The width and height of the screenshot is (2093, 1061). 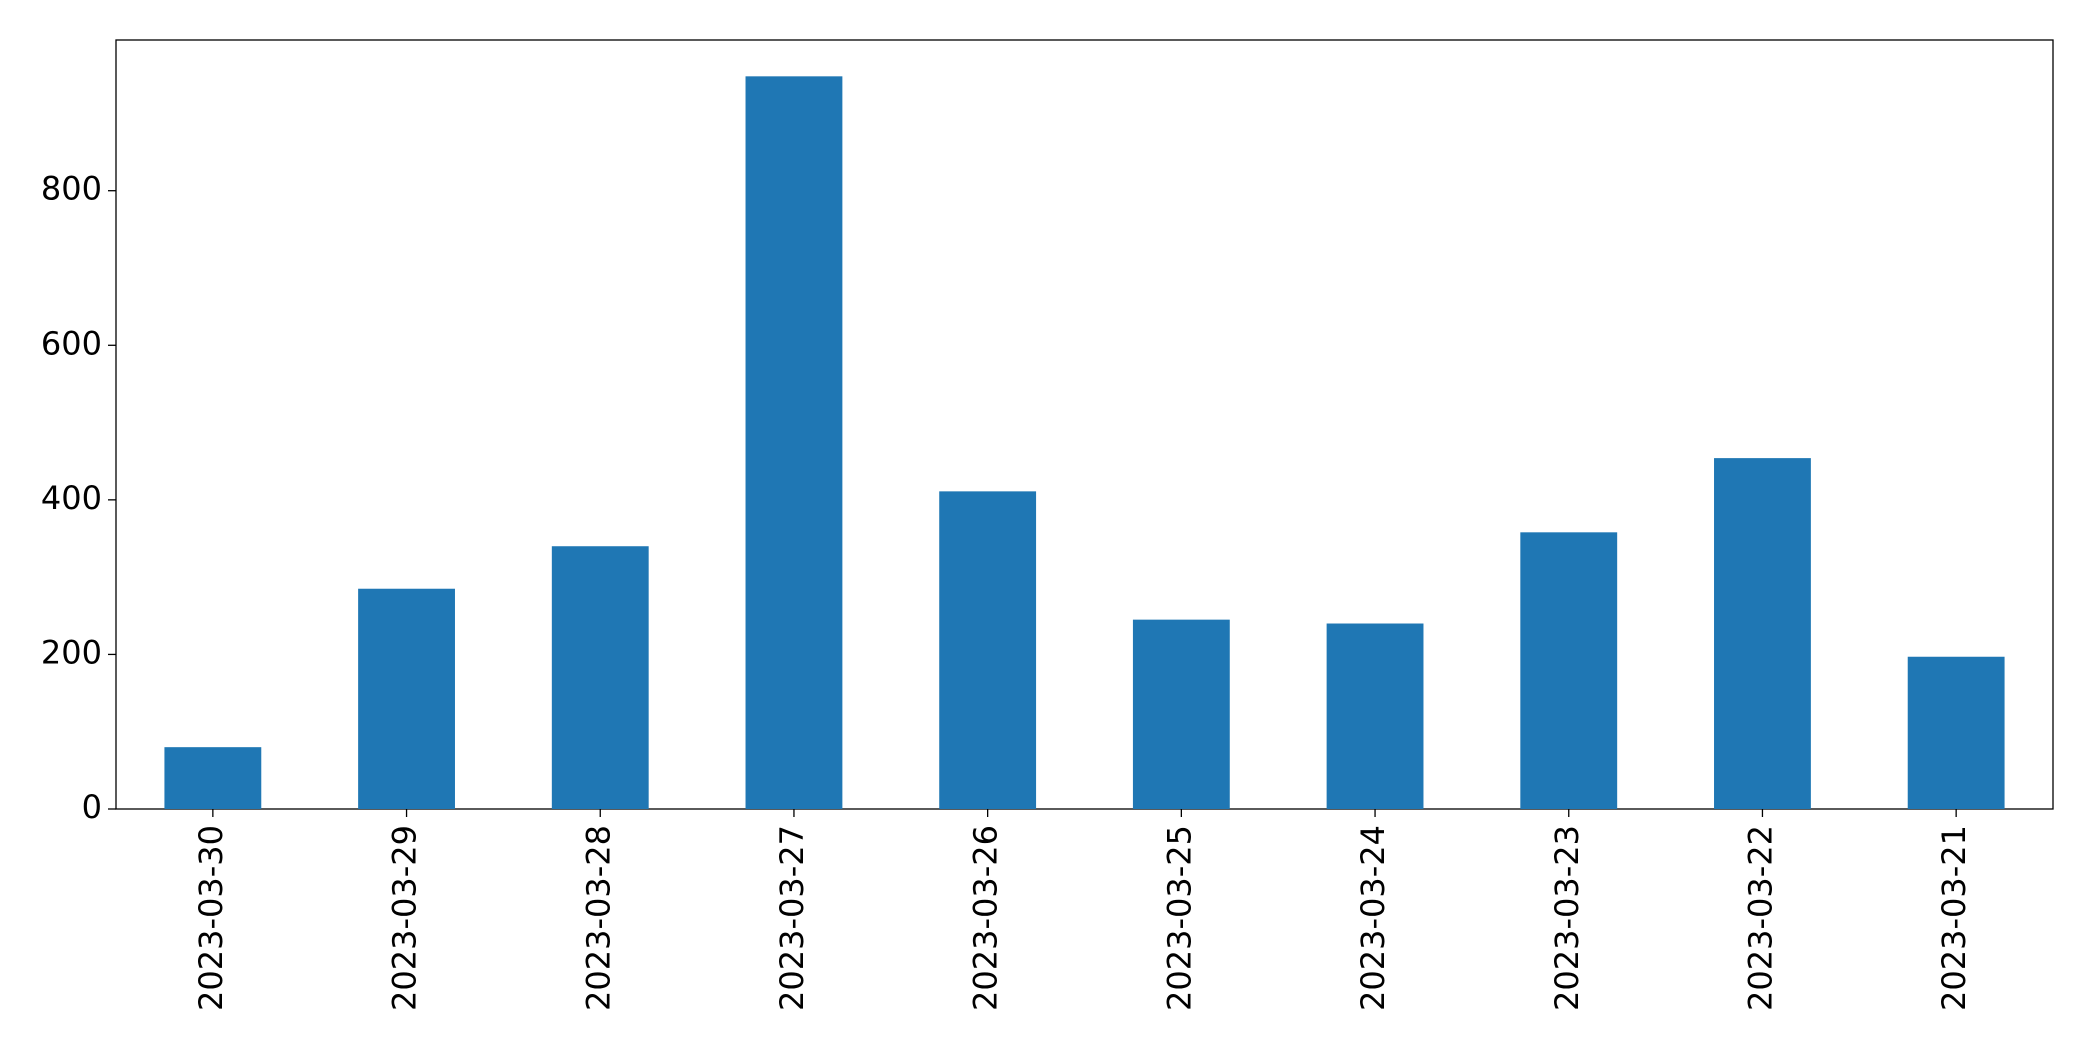 I want to click on x-tick-label: 2023-03-28, so click(x=598, y=918).